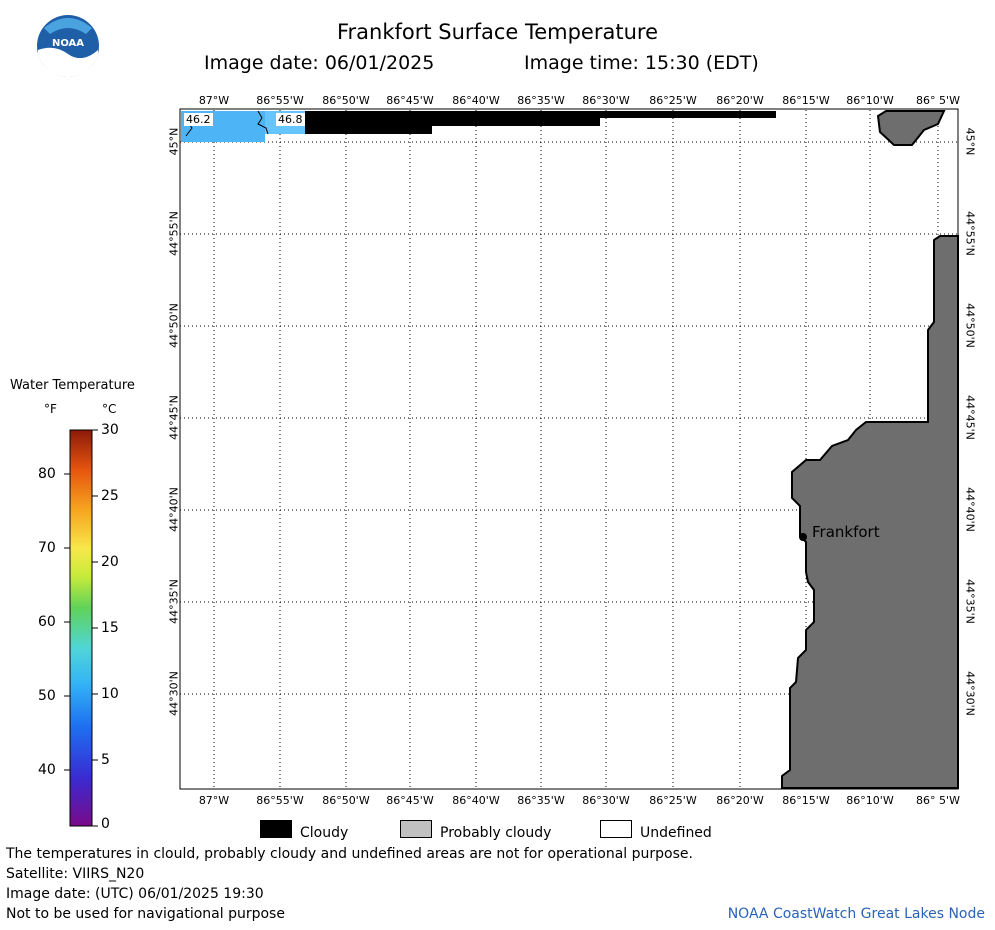 Image resolution: width=995 pixels, height=930 pixels. Describe the element at coordinates (324, 833) in the screenshot. I see `legend-cloudy-label: Cloudy` at that location.